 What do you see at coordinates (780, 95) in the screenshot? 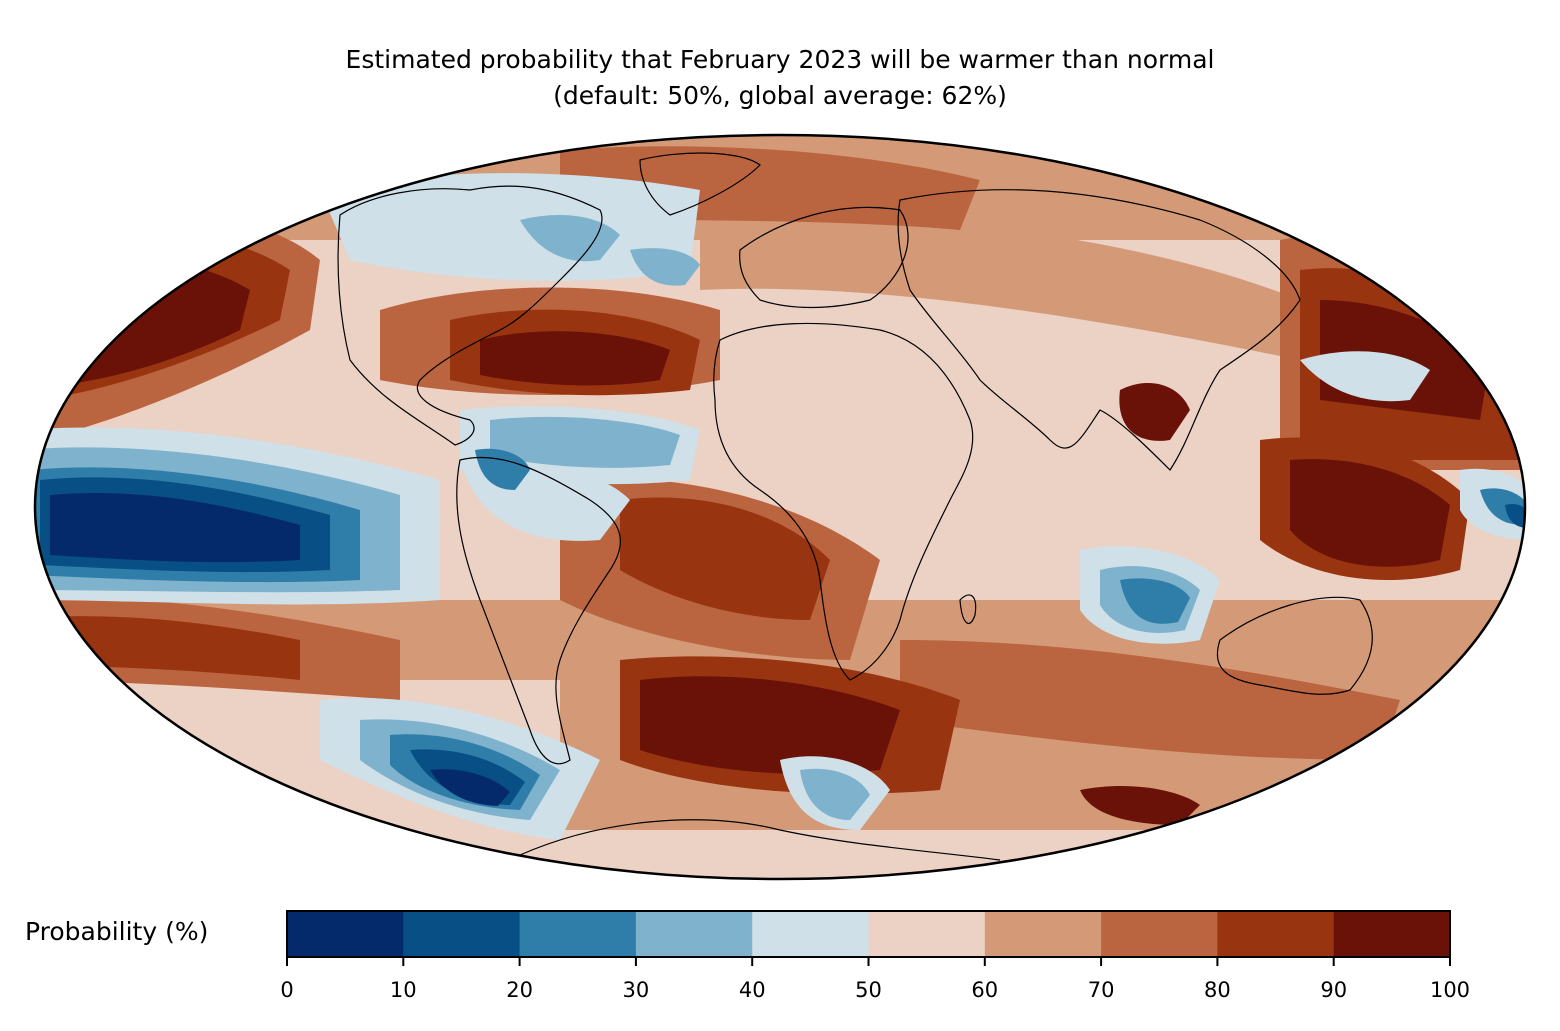
I see `title-line-2: (default: 50%, global average: 62%)` at bounding box center [780, 95].